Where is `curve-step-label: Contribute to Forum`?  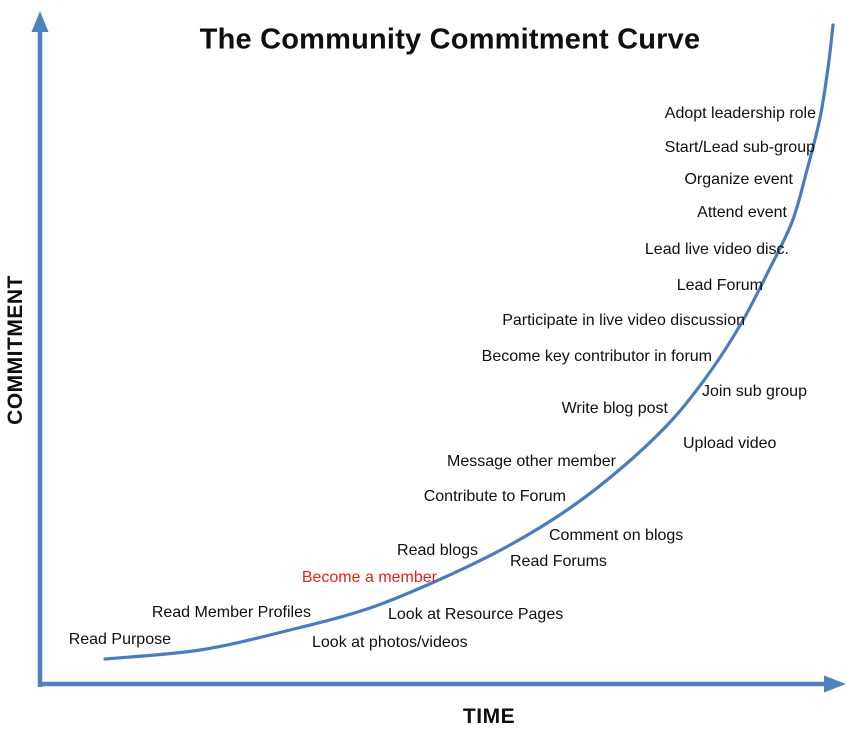 curve-step-label: Contribute to Forum is located at coordinates (494, 496).